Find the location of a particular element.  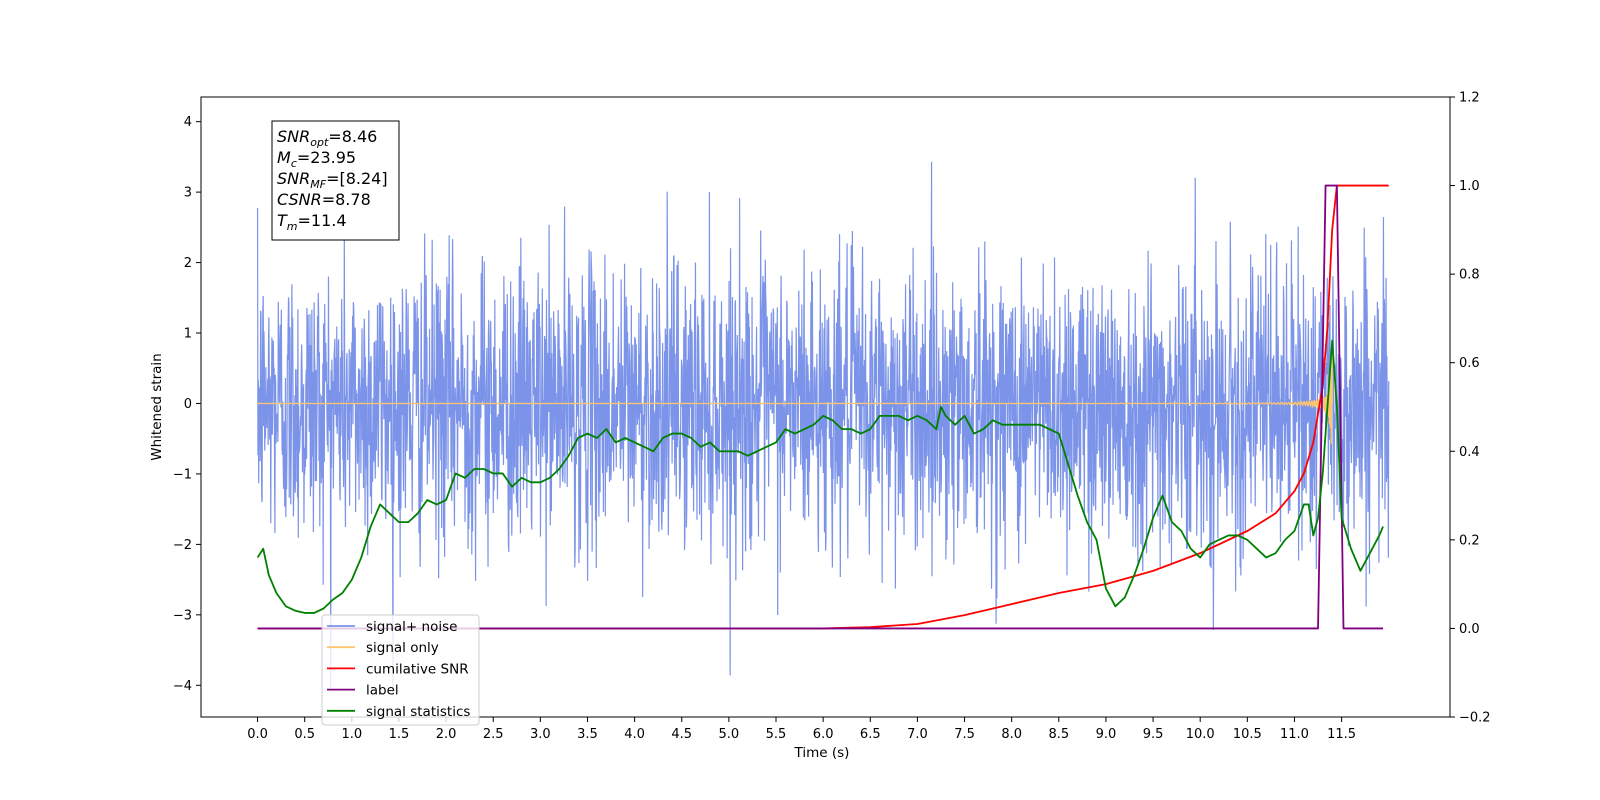

annotation-value: =11.4 is located at coordinates (322, 220).